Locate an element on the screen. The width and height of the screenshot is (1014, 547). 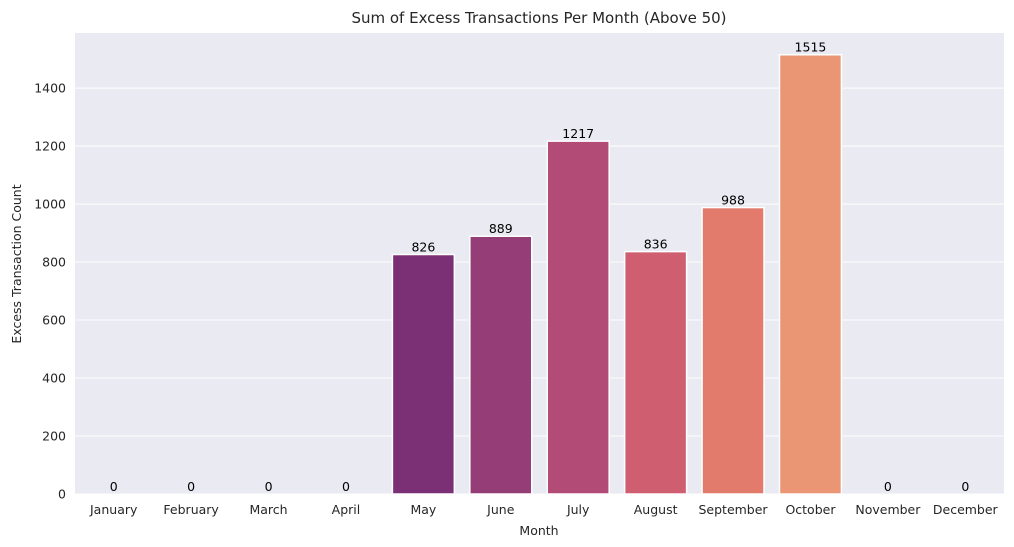
y-tick-label: 1000 is located at coordinates (50, 204).